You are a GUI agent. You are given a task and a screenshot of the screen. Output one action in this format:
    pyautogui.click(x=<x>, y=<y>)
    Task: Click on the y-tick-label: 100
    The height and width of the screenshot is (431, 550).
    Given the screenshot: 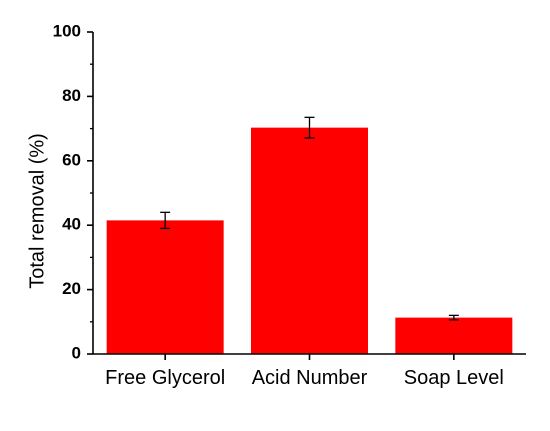 What is the action you would take?
    pyautogui.click(x=67, y=30)
    